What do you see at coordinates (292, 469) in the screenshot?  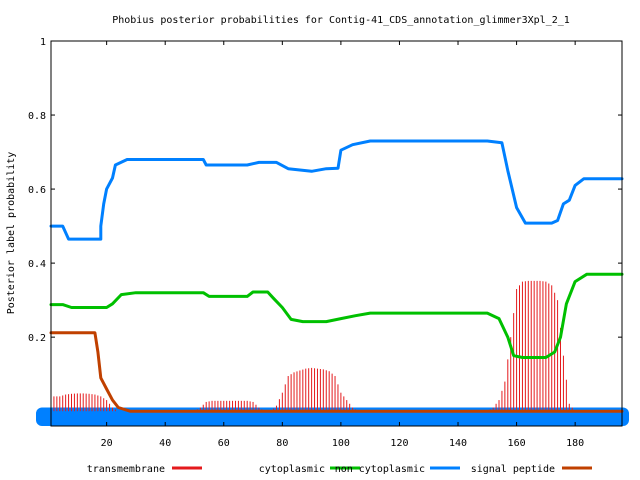 I see `legend-label: cytoplasmic` at bounding box center [292, 469].